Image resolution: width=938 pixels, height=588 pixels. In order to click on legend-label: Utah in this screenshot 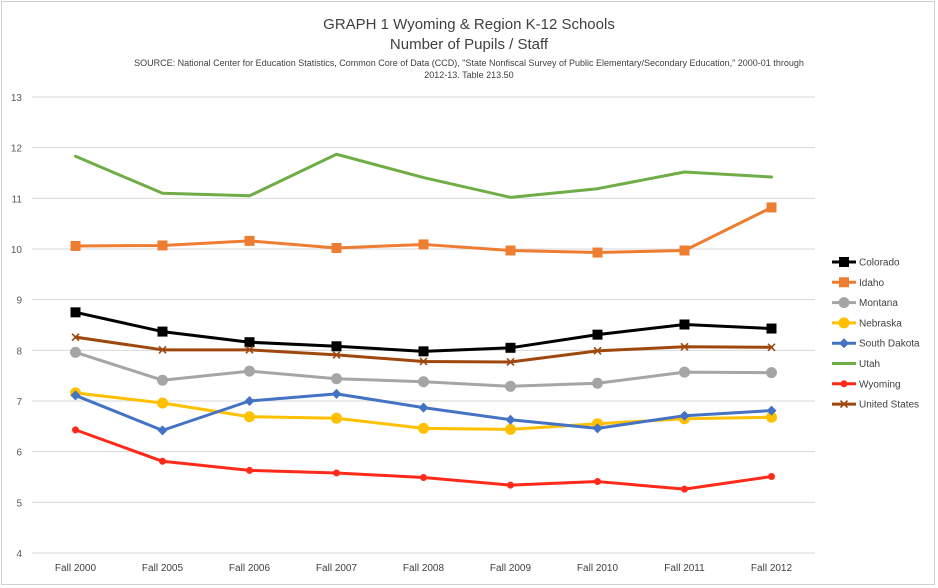, I will do `click(869, 364)`.